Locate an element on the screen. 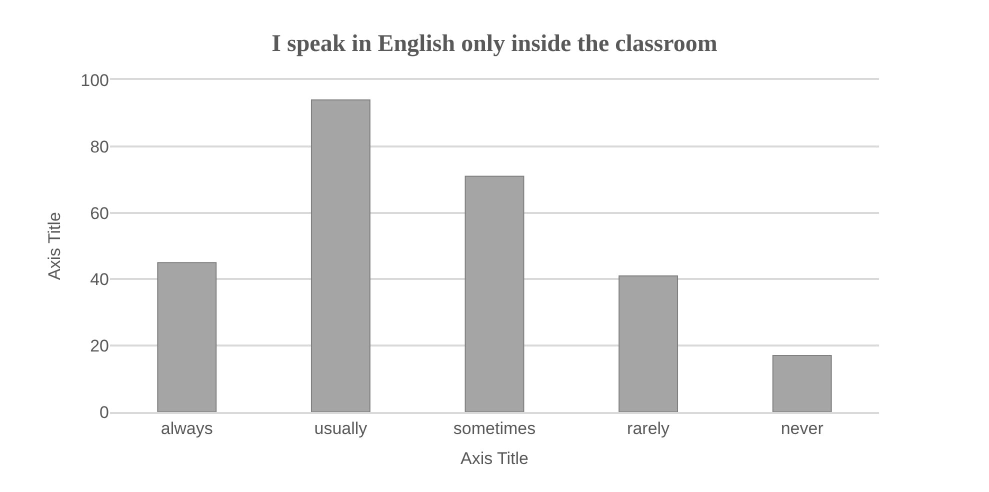  x-tick-label: sometimes is located at coordinates (494, 428).